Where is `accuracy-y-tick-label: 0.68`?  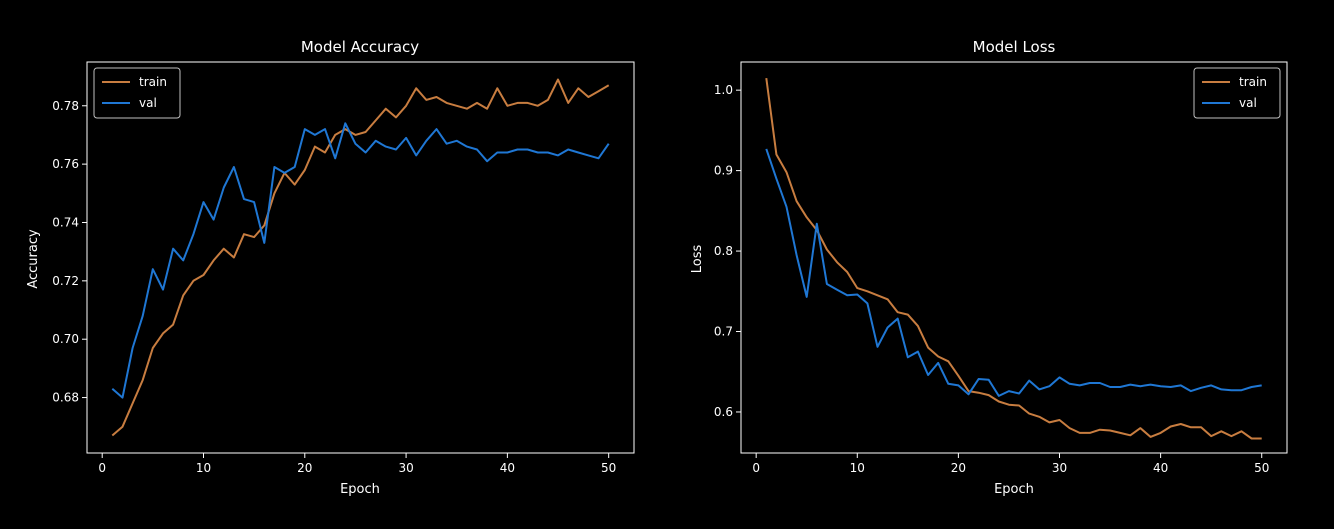 accuracy-y-tick-label: 0.68 is located at coordinates (65, 398).